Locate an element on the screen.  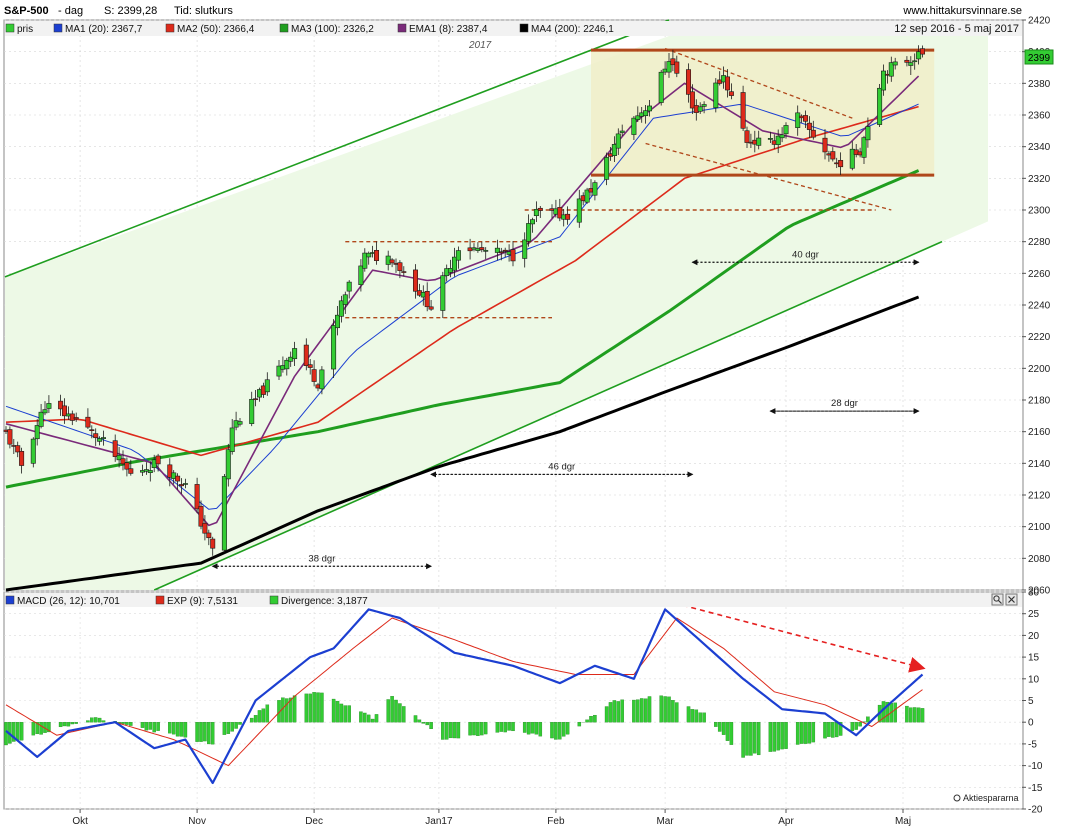
svg-text: pris is located at coordinates (25, 29).